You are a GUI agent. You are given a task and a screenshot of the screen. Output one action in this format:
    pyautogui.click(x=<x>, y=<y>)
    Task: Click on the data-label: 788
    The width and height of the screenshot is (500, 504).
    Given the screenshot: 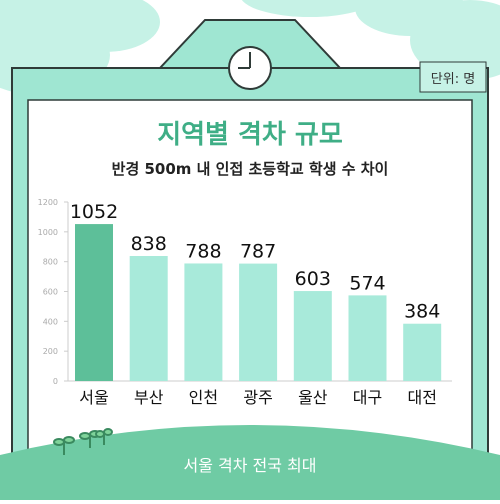 What is the action you would take?
    pyautogui.click(x=203, y=251)
    